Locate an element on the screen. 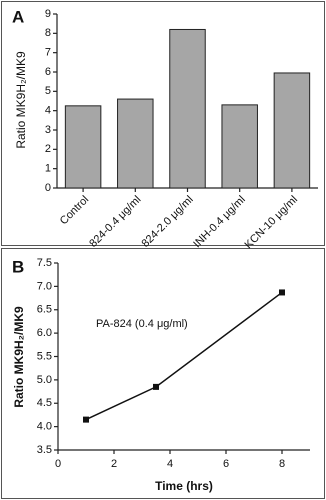 The width and height of the screenshot is (326, 500). x-tick-label: INH-0.4 μg/ml is located at coordinates (219, 222).